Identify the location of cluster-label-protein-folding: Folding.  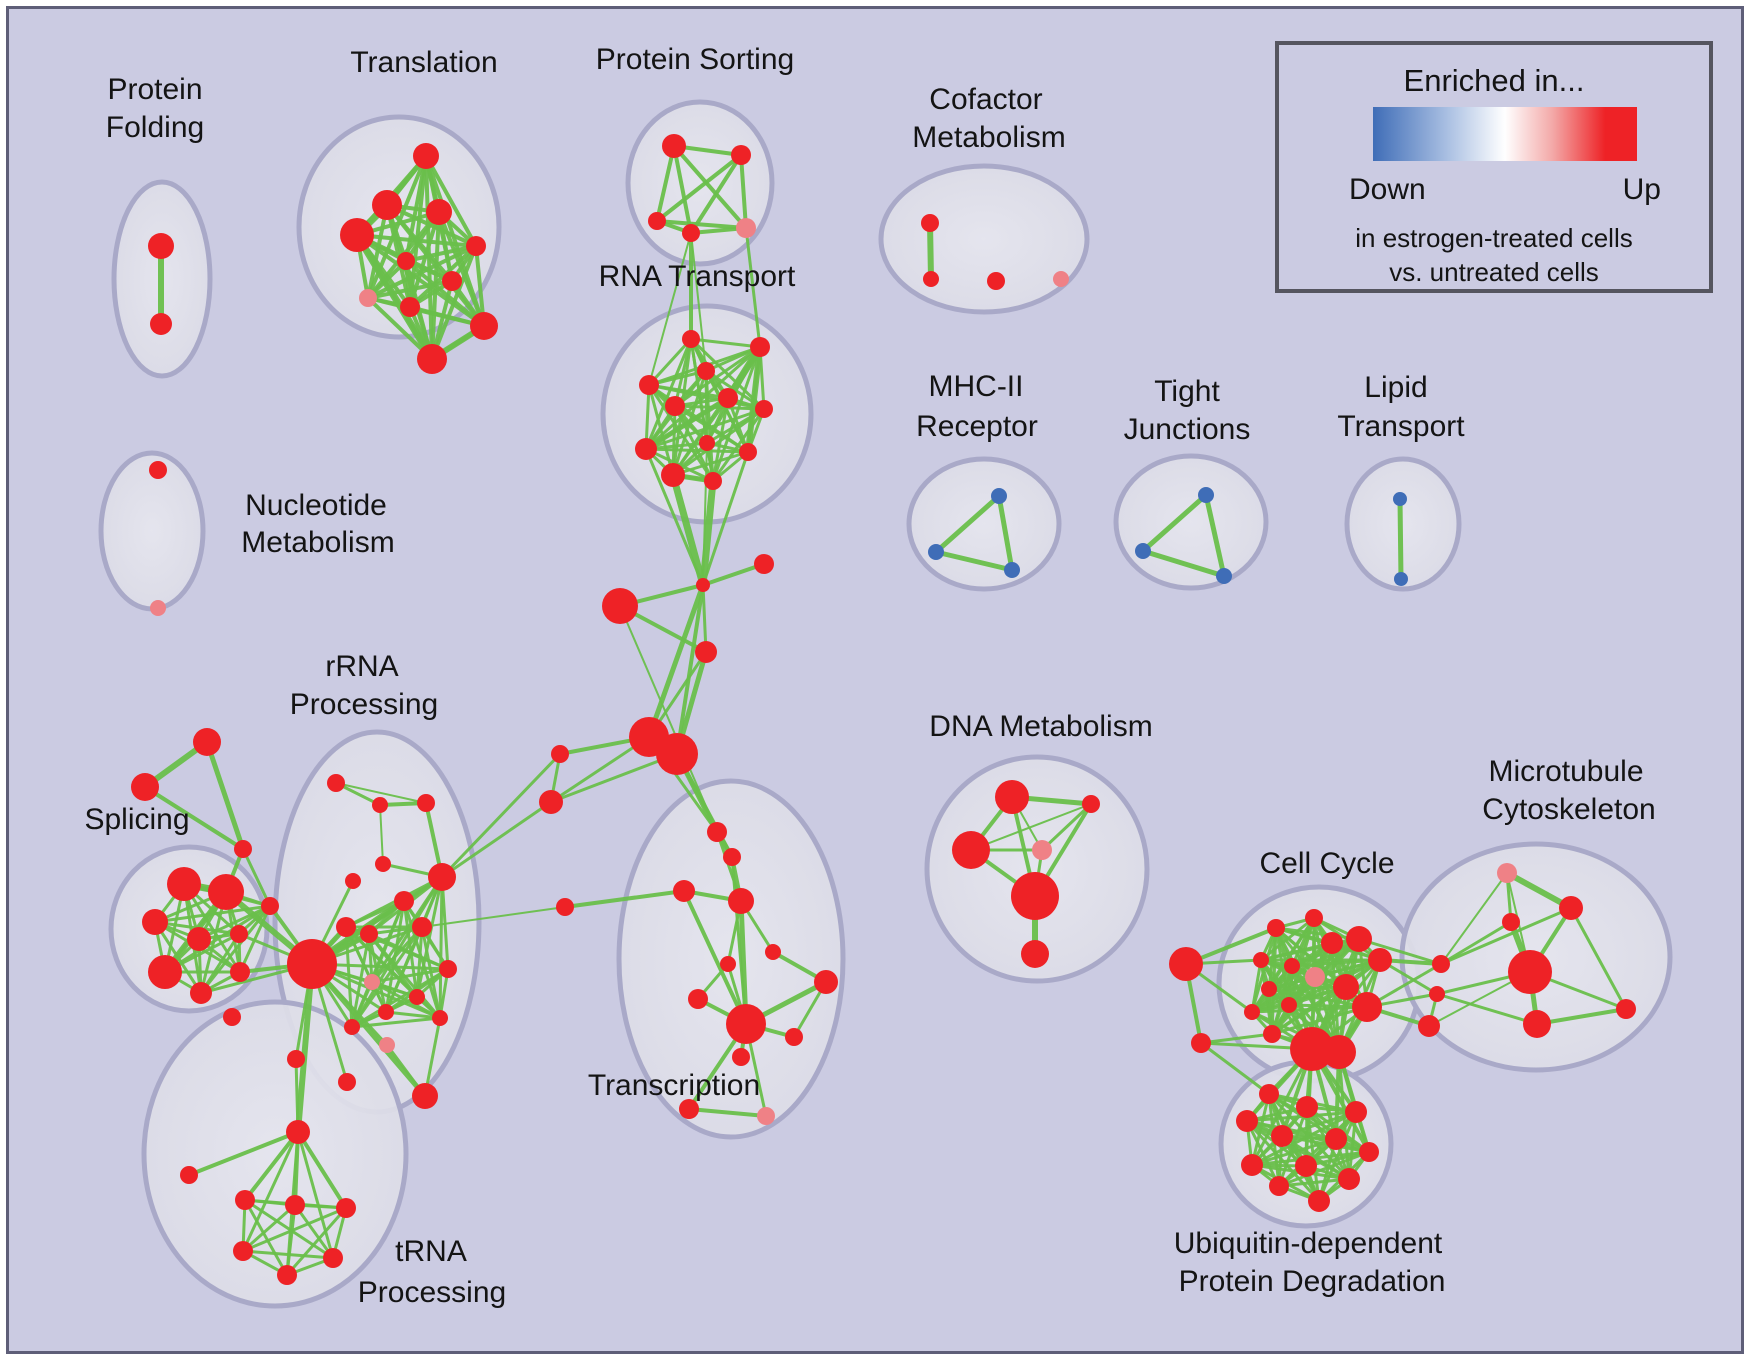
(155, 127).